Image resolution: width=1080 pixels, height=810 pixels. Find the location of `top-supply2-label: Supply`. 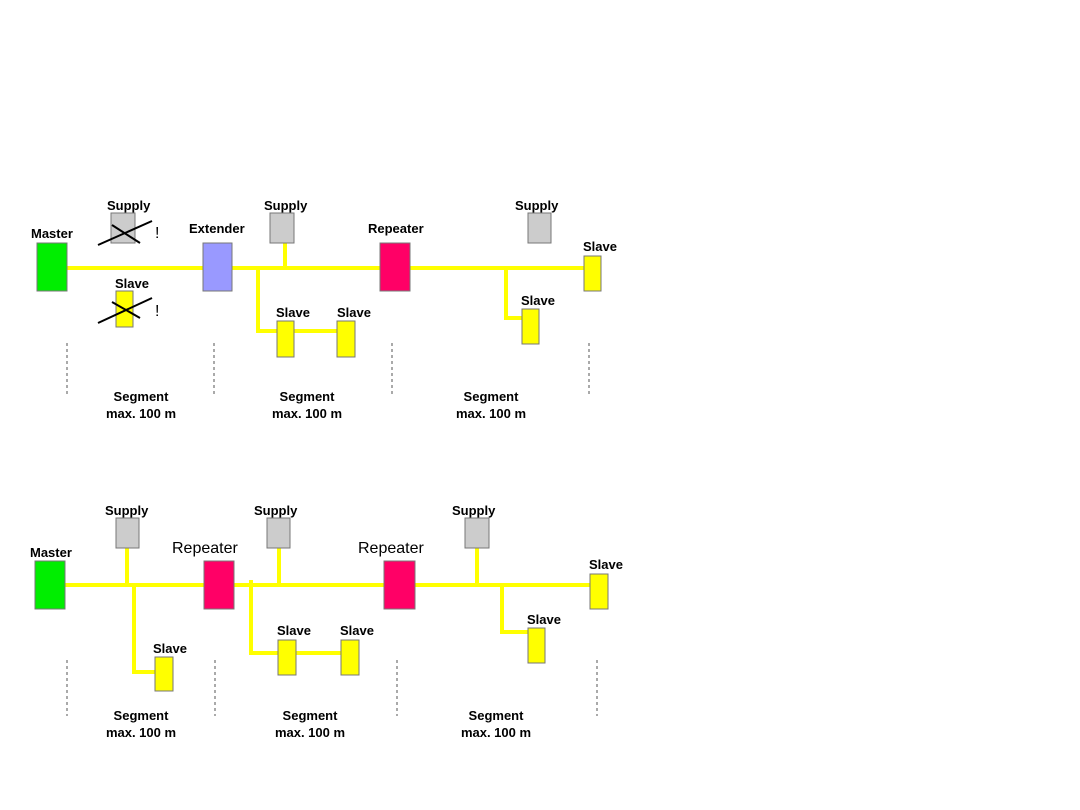

top-supply2-label: Supply is located at coordinates (537, 205).